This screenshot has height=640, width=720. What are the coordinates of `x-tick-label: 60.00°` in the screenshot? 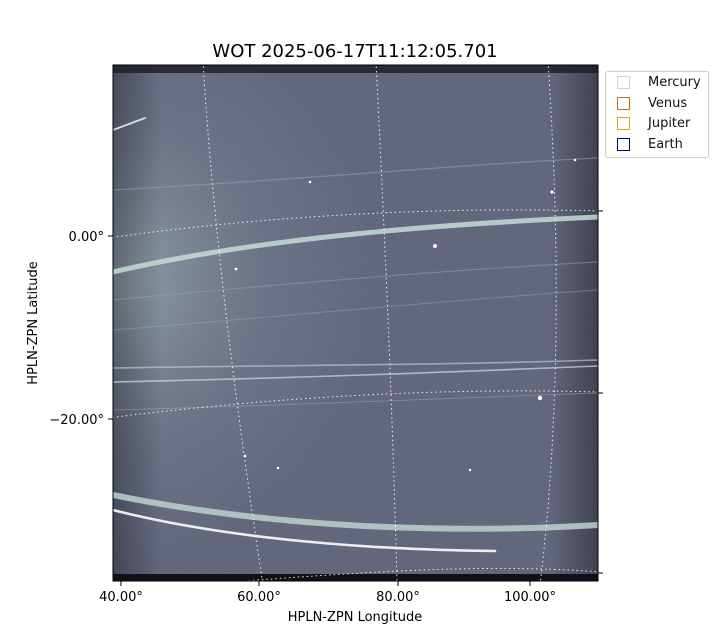 It's located at (259, 597).